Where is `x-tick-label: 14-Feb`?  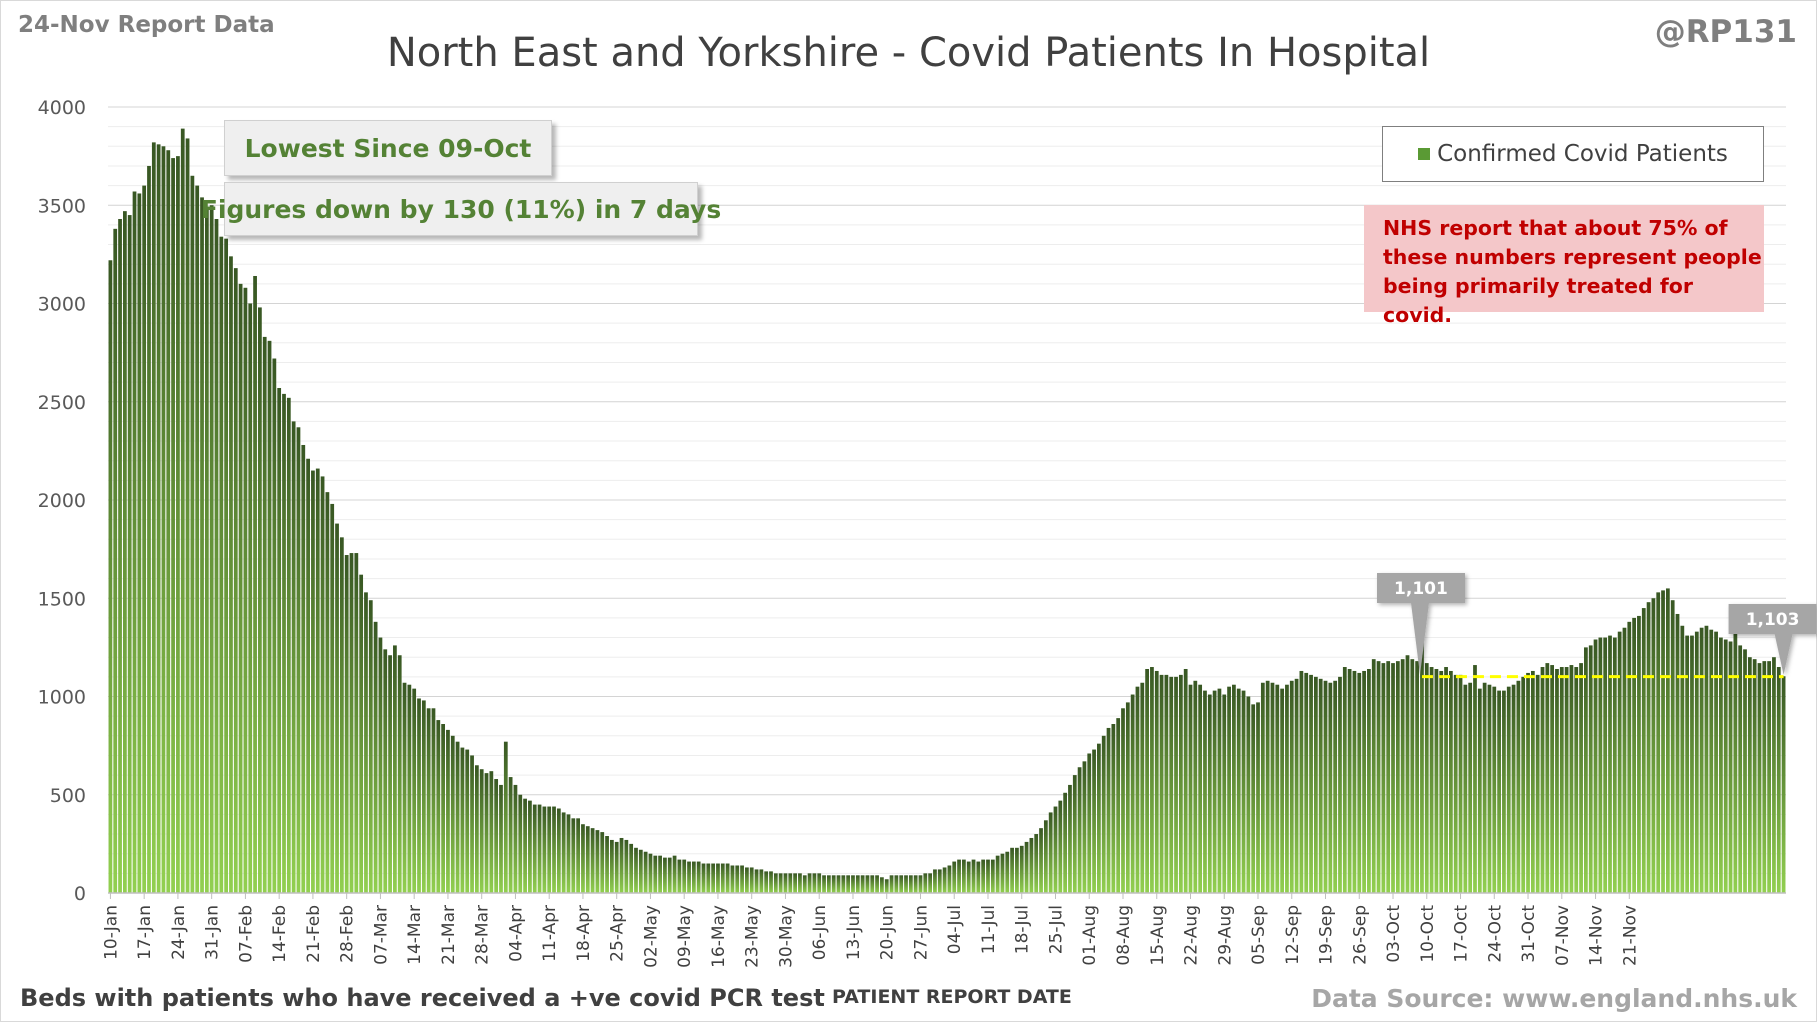 x-tick-label: 14-Feb is located at coordinates (280, 934).